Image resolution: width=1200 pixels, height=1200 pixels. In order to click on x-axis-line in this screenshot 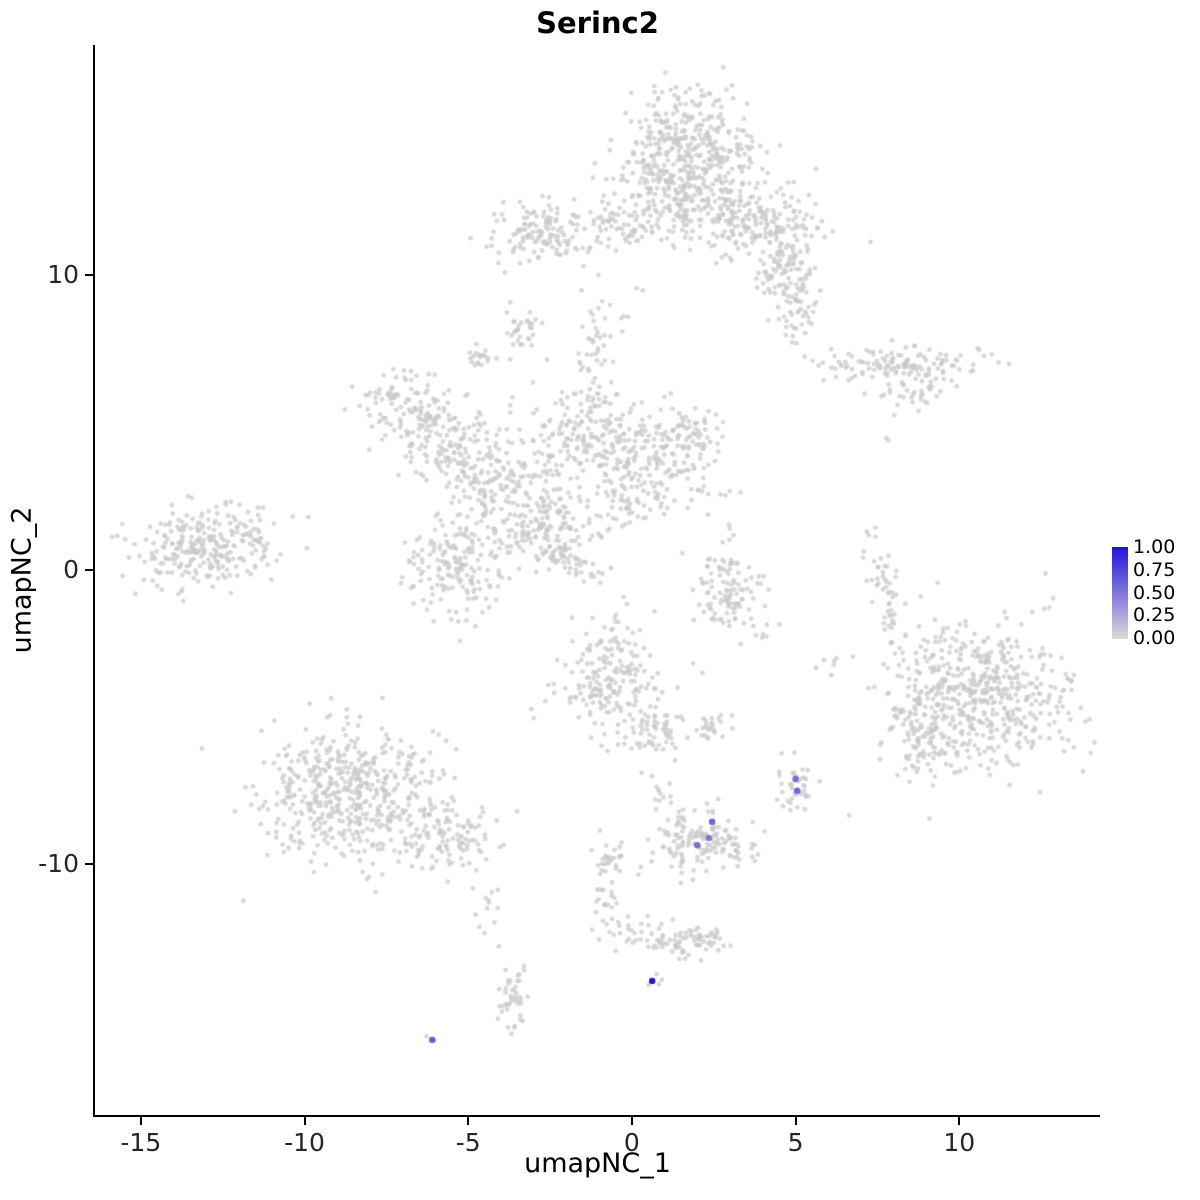, I will do `click(596, 1116)`.